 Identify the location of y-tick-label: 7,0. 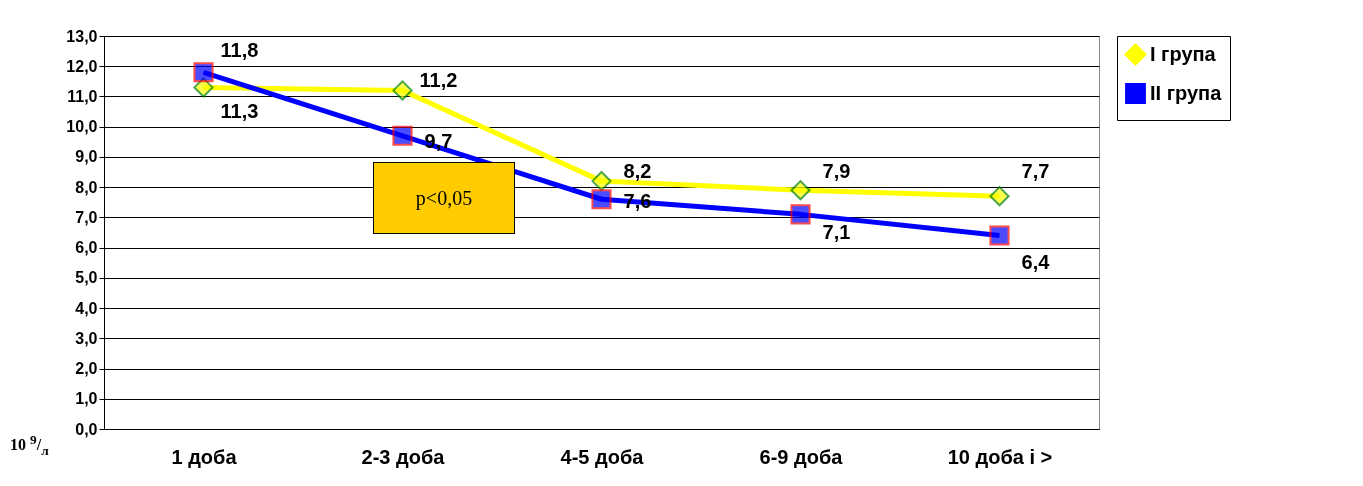
(86, 217).